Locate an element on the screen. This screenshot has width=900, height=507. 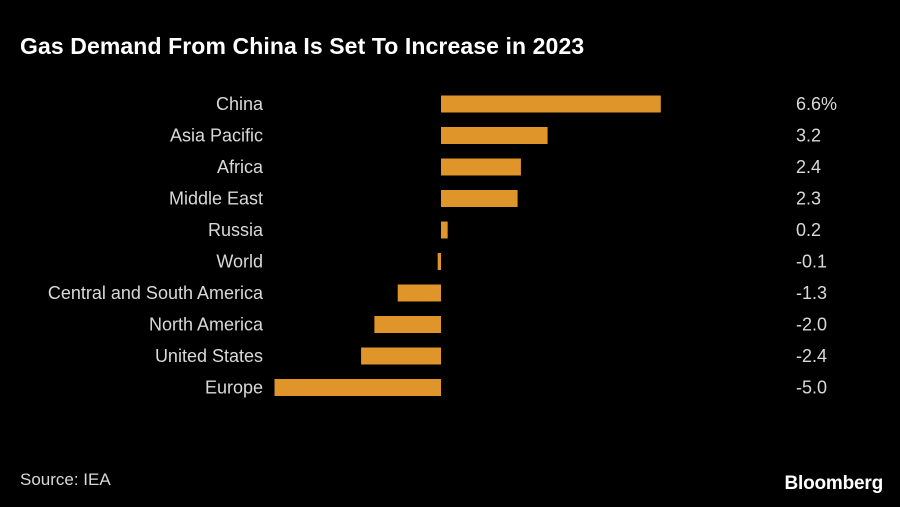
category-label-russia: Russia is located at coordinates (236, 230).